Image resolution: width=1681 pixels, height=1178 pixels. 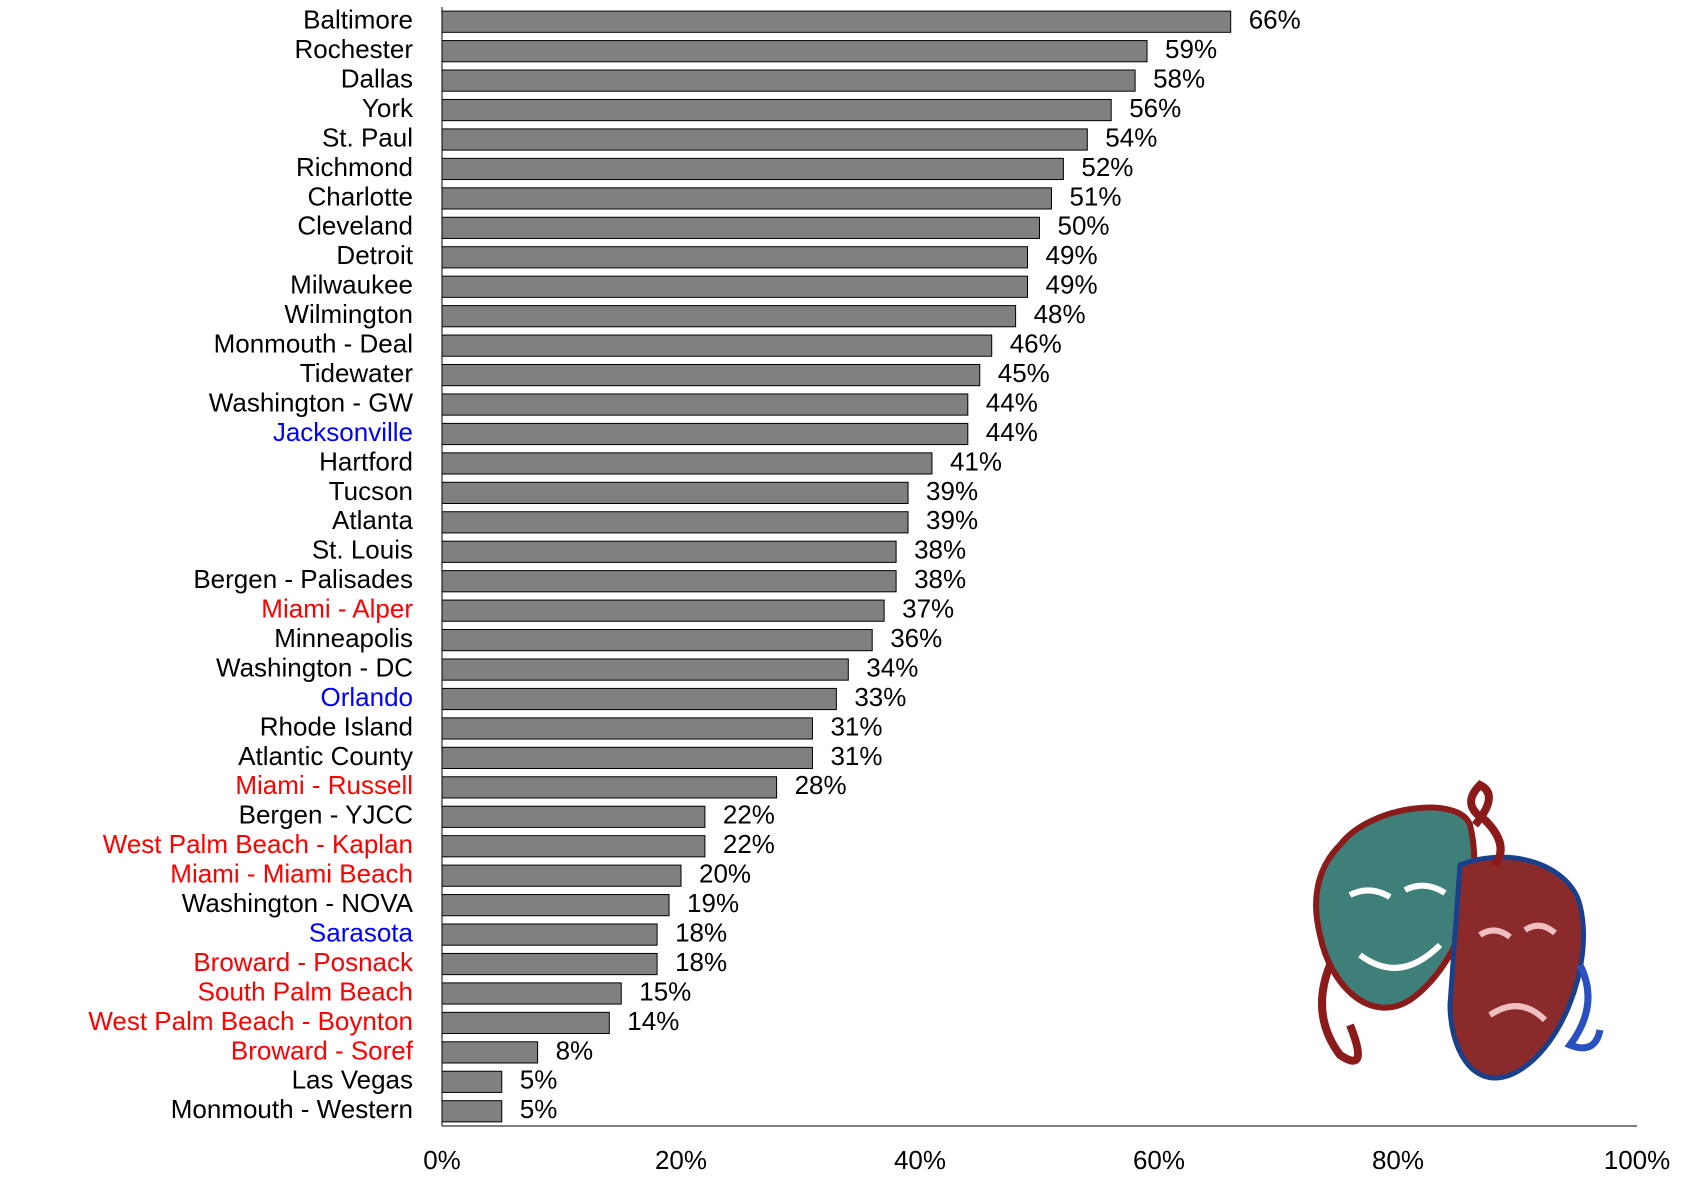 What do you see at coordinates (1024, 373) in the screenshot?
I see `value-label: 45%` at bounding box center [1024, 373].